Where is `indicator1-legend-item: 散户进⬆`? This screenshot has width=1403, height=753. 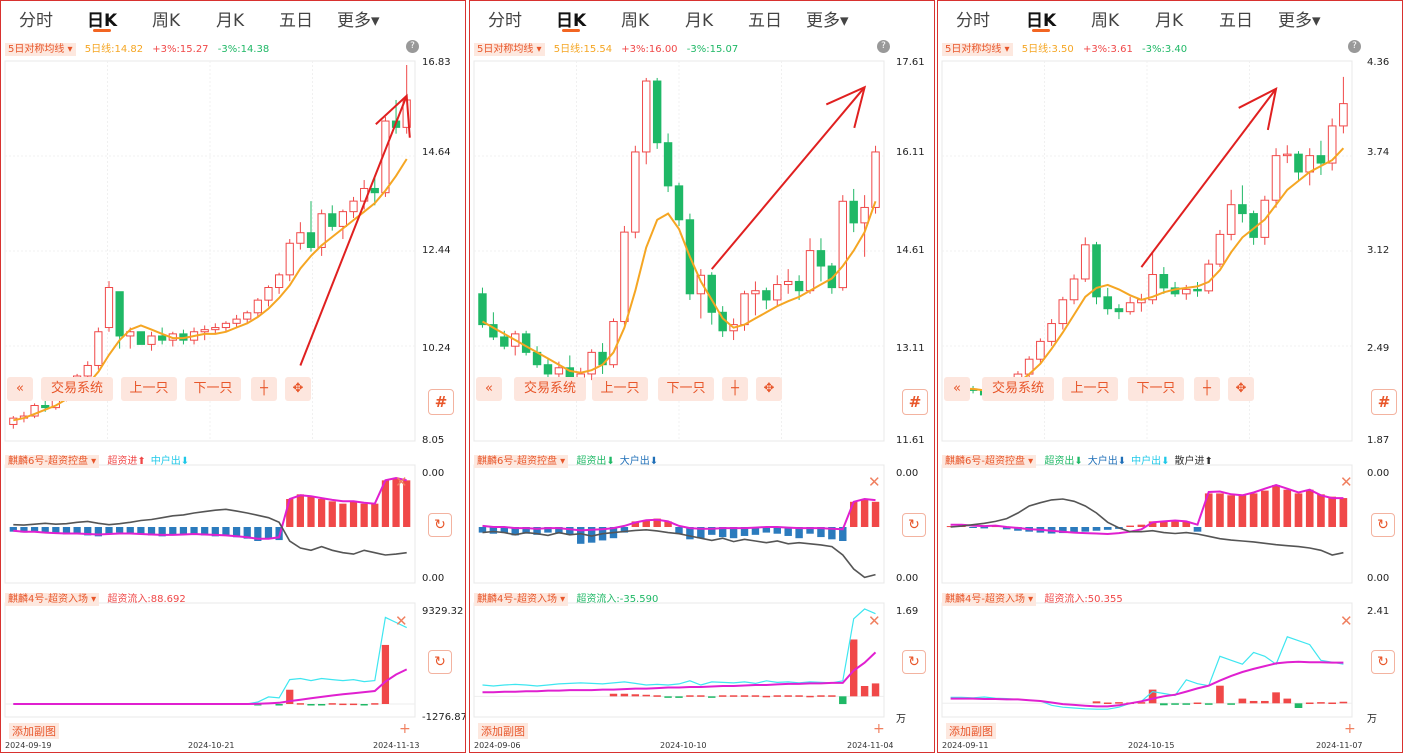 indicator1-legend-item: 散户进⬆ is located at coordinates (1193, 461).